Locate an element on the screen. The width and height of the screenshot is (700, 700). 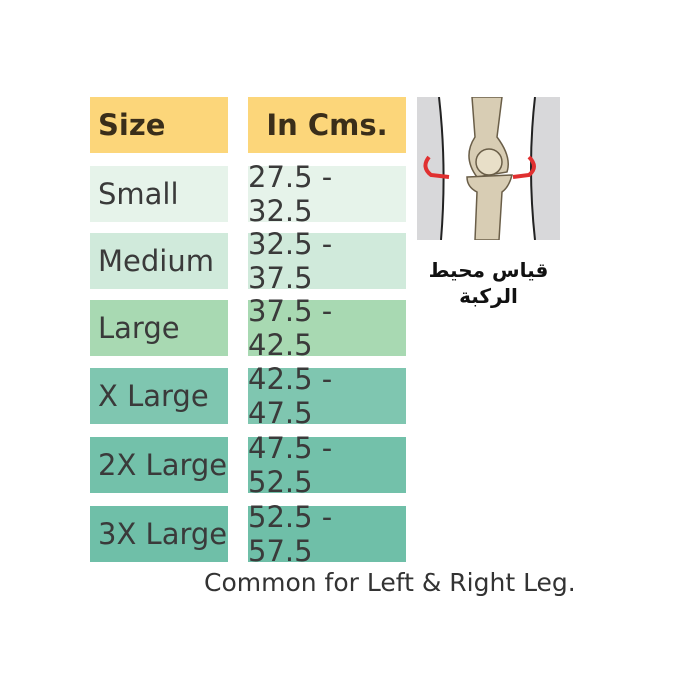
header-cms: In Cms. is located at coordinates (327, 125).